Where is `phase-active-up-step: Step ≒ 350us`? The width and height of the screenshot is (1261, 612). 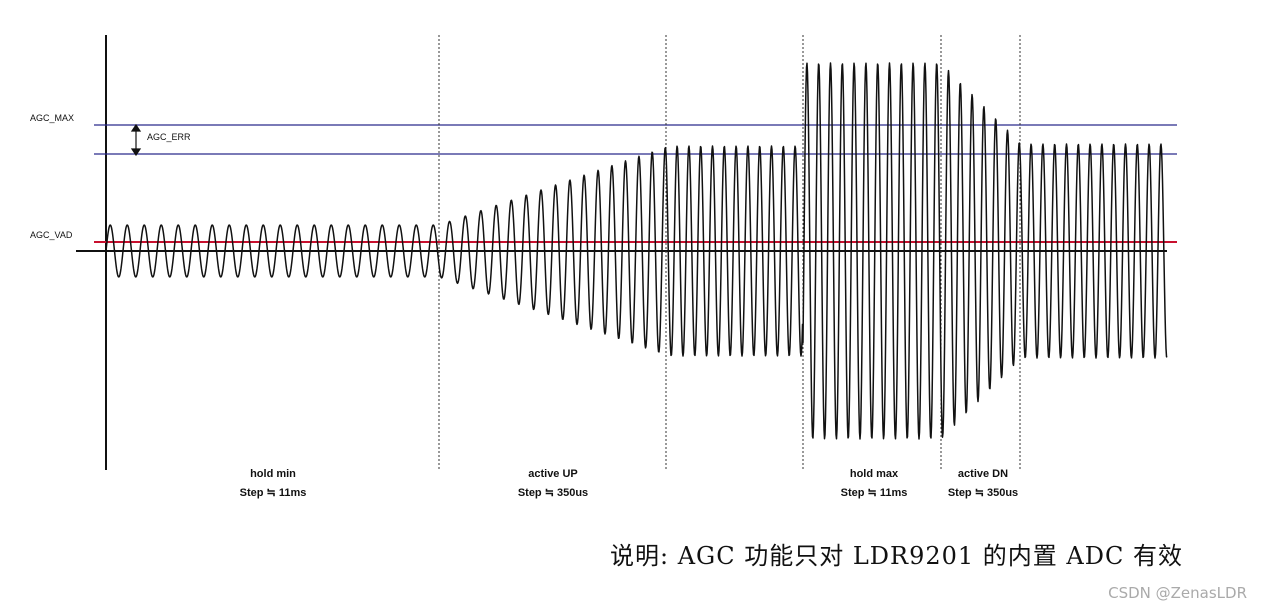 phase-active-up-step: Step ≒ 350us is located at coordinates (553, 493).